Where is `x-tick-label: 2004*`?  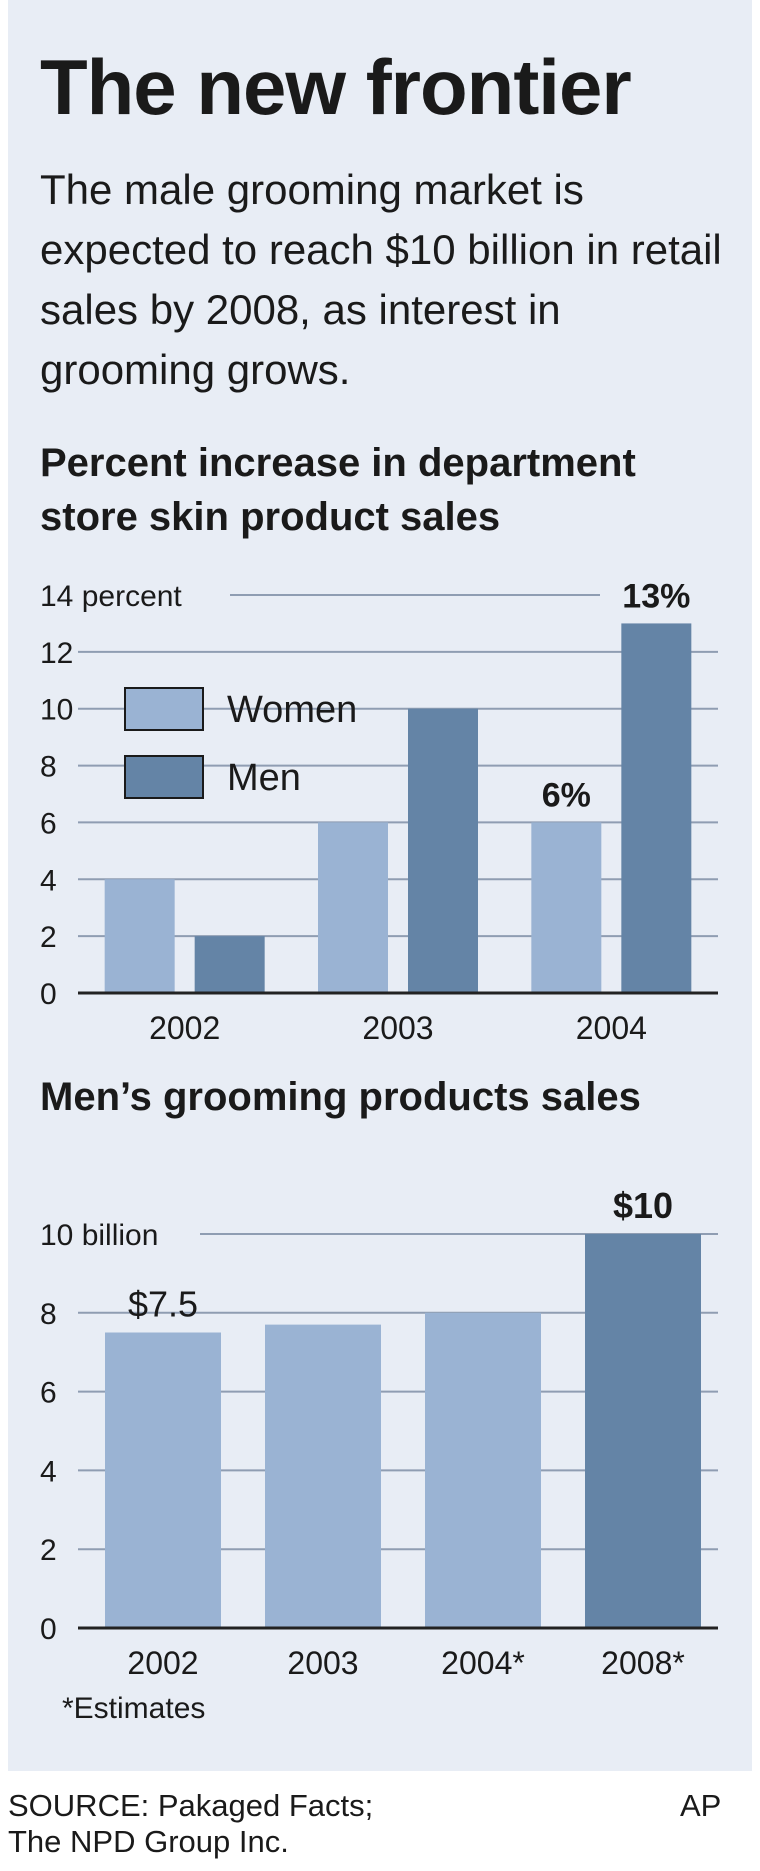
x-tick-label: 2004* is located at coordinates (483, 1663).